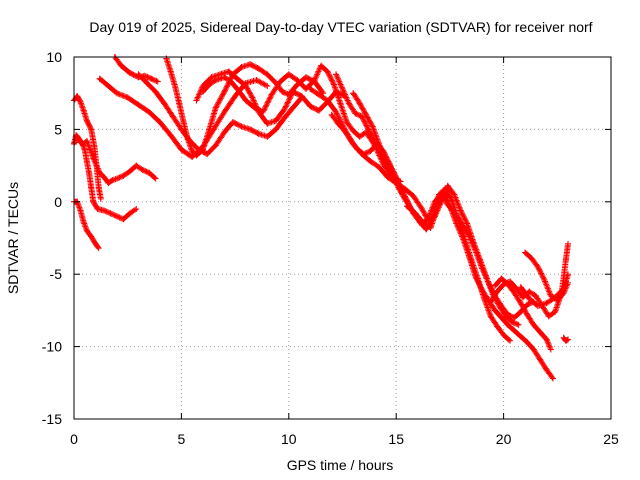 The height and width of the screenshot is (480, 640). What do you see at coordinates (13, 238) in the screenshot?
I see `y-axis-label: SDTVAR / TECUs` at bounding box center [13, 238].